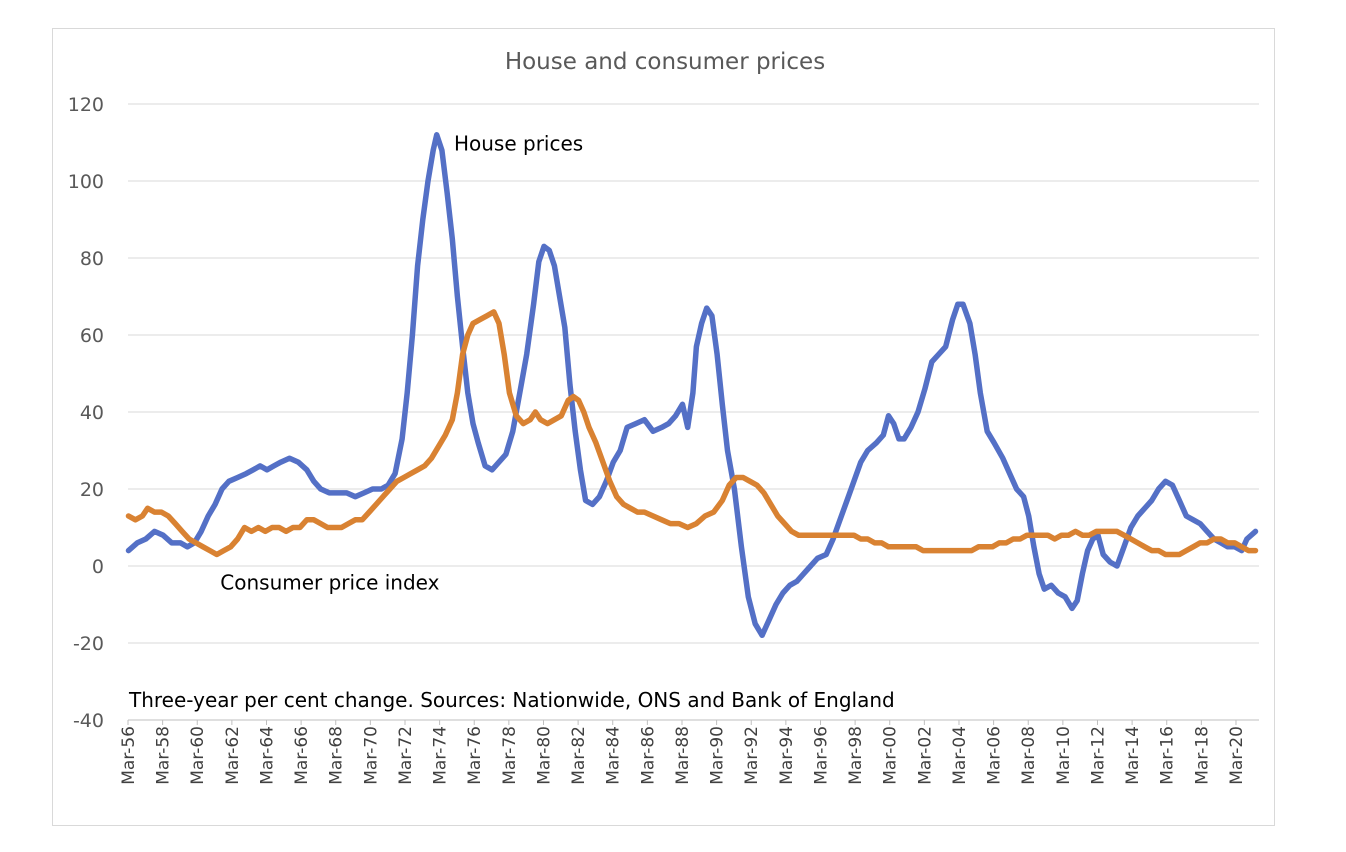 This screenshot has width=1346, height=852. Describe the element at coordinates (787, 755) in the screenshot. I see `x-tick-label: Mar-94` at that location.